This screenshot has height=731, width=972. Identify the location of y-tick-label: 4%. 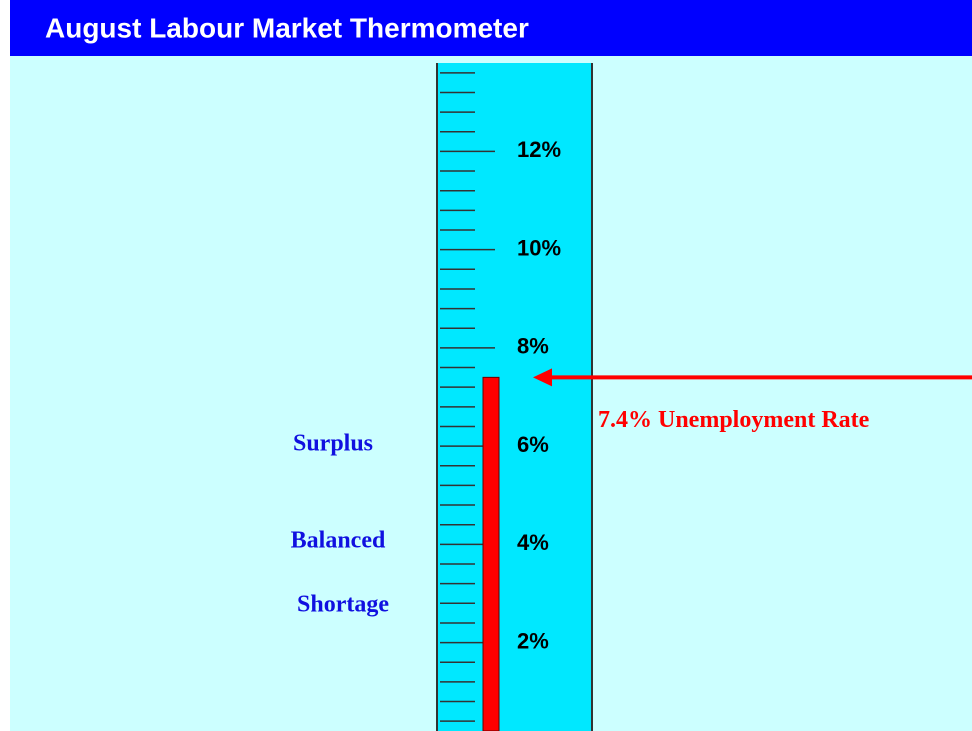
(533, 542).